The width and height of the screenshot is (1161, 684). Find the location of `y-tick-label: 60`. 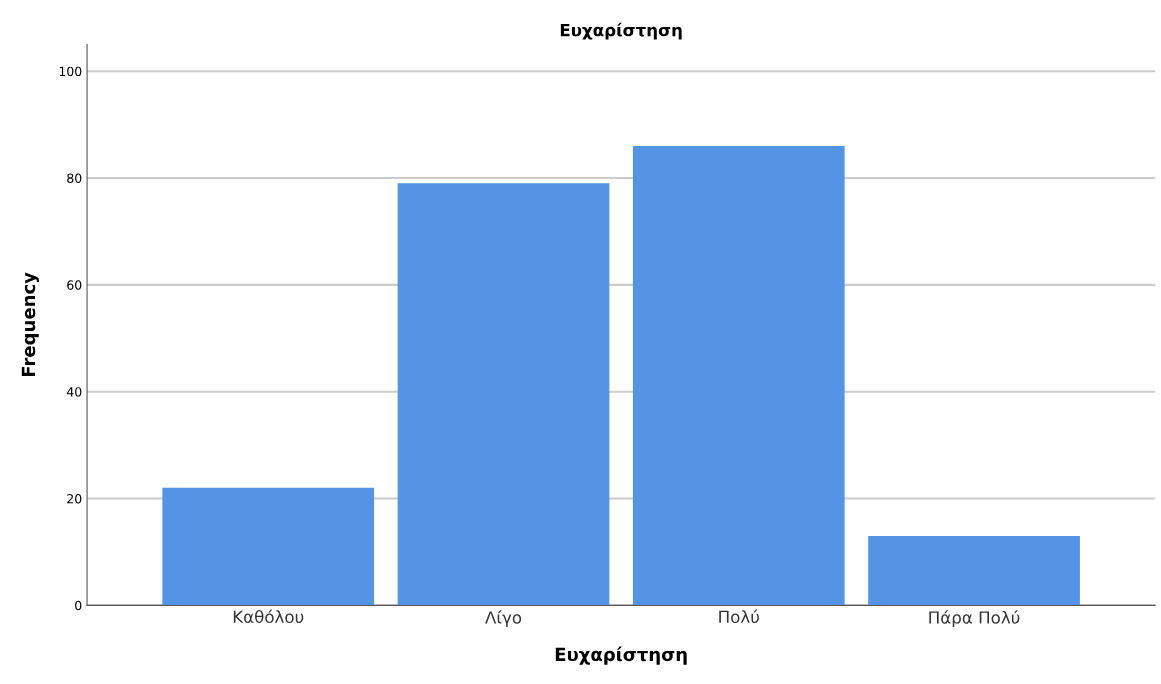

y-tick-label: 60 is located at coordinates (74, 285).